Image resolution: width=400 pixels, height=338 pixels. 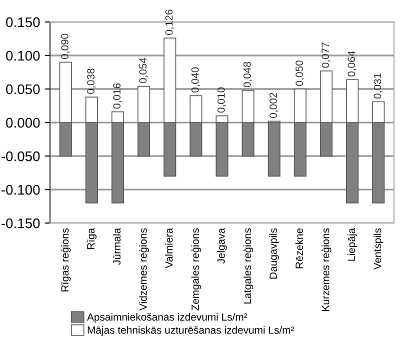 I want to click on data-label: 0,050, so click(x=300, y=73).